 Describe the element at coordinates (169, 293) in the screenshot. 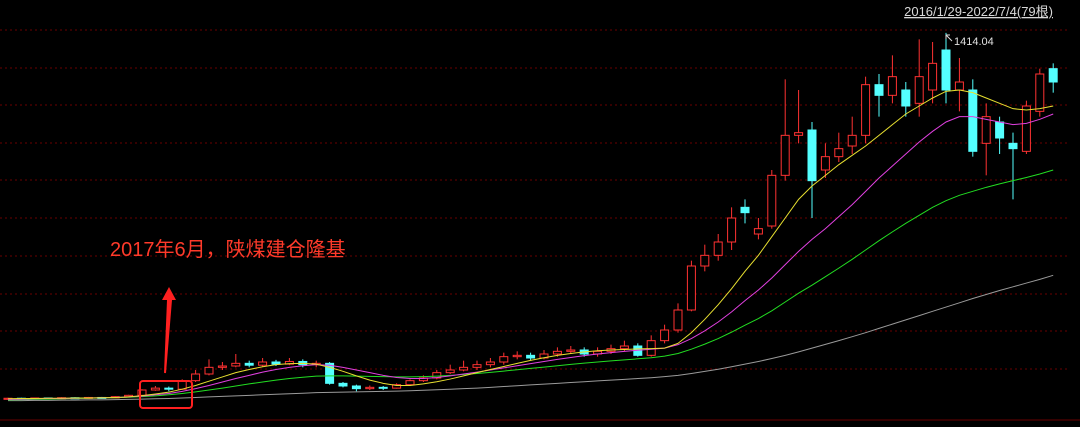

I see `arrow-head` at that location.